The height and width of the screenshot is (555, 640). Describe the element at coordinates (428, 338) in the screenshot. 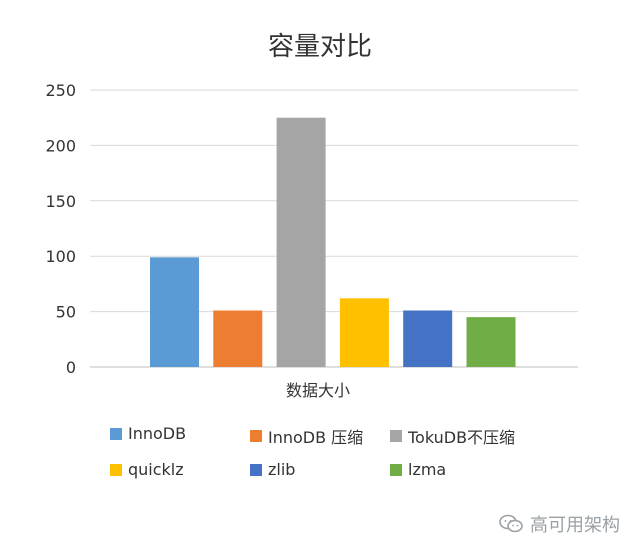

I see `bar-zlib` at that location.